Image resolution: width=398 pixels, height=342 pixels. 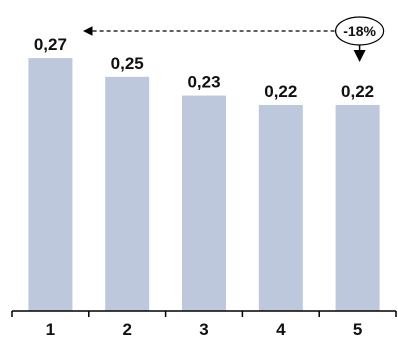 I want to click on x-tick-label-5: 5, so click(x=357, y=329).